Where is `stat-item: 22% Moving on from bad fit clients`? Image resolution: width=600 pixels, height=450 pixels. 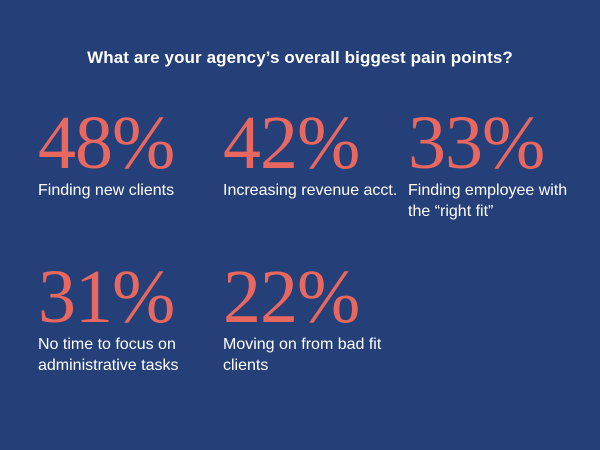
stat-item: 22% Moving on from bad fit clients is located at coordinates (310, 315).